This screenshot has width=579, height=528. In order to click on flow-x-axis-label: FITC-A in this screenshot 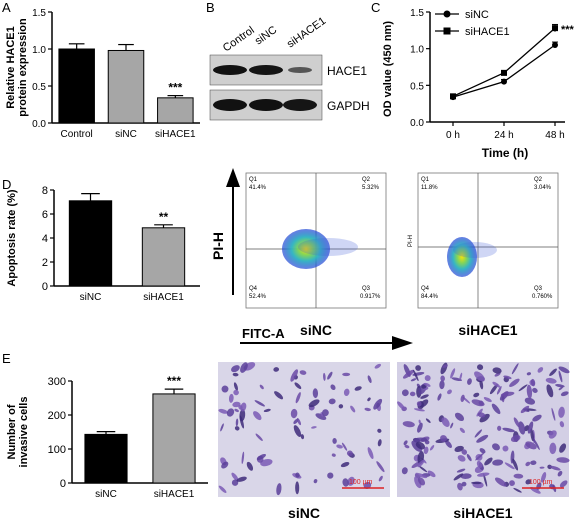, I will do `click(263, 333)`.